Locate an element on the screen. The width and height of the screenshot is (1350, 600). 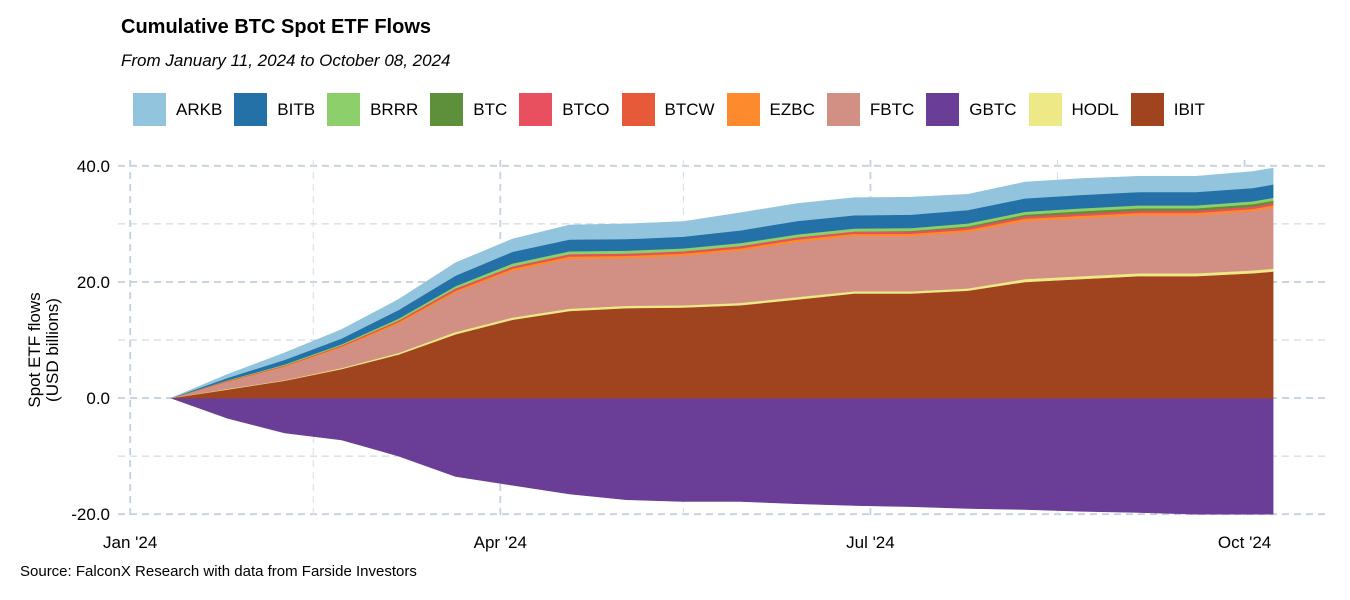
x-tick-label: Jan '24 is located at coordinates (130, 542).